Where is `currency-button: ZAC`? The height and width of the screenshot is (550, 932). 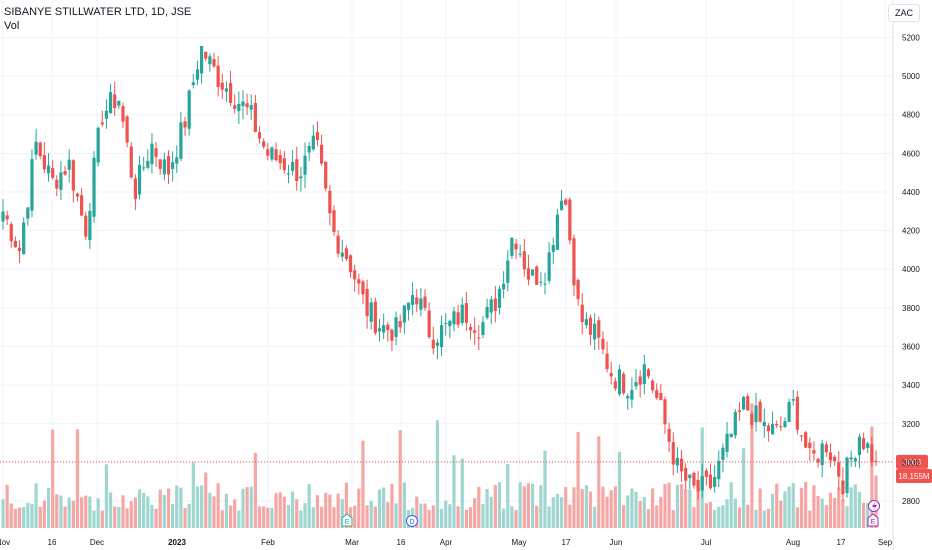 currency-button: ZAC is located at coordinates (904, 13).